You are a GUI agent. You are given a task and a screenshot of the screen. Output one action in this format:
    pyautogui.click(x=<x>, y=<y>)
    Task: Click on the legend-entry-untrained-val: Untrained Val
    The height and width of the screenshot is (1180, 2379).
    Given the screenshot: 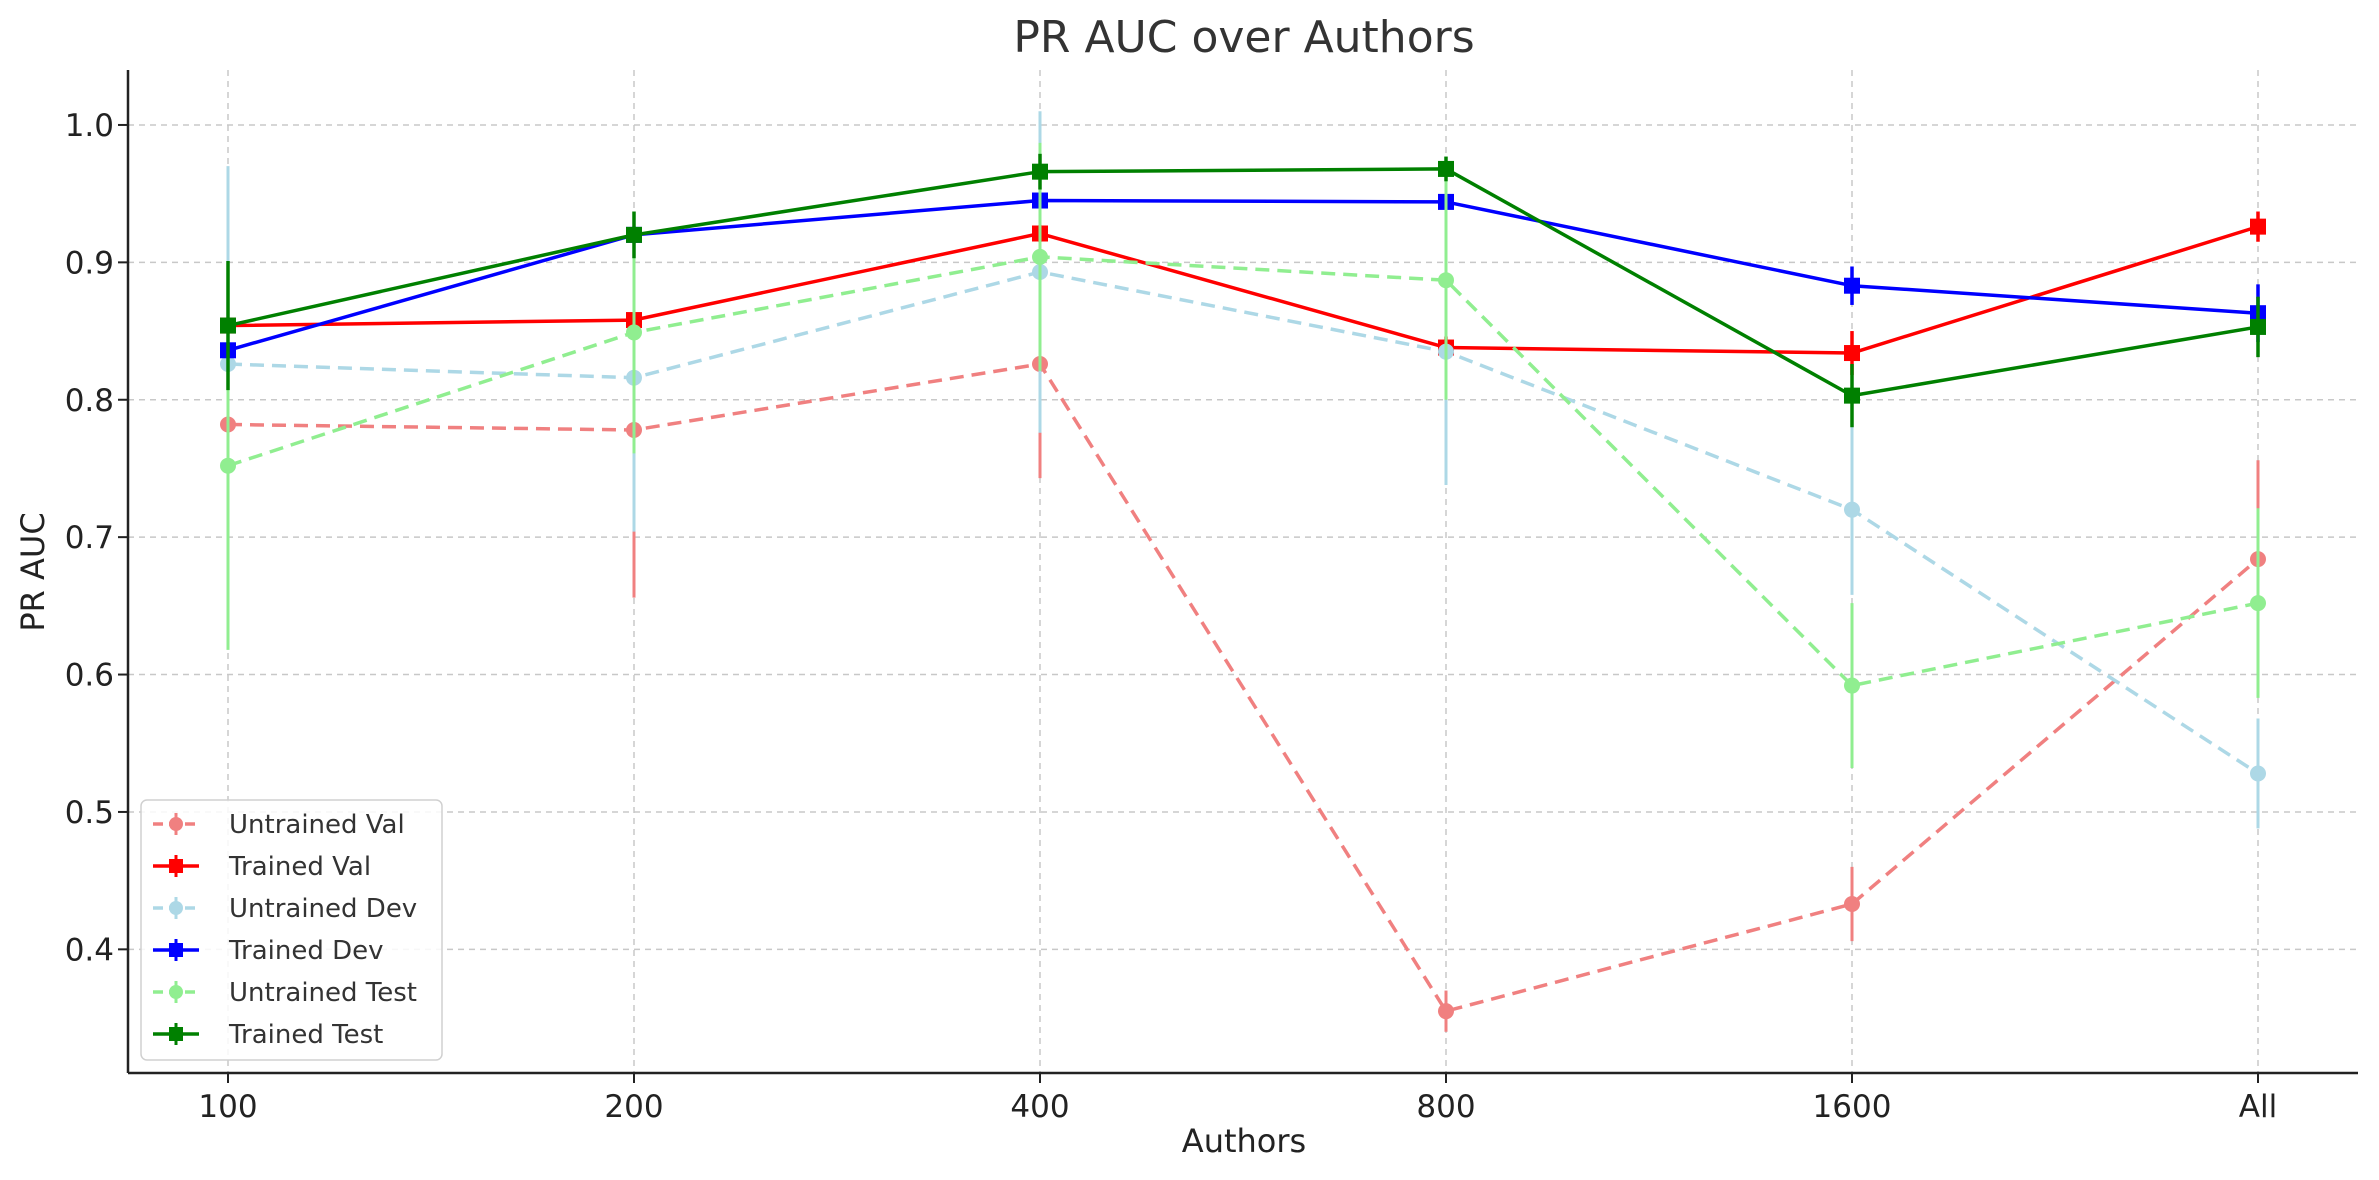 What is the action you would take?
    pyautogui.click(x=279, y=825)
    